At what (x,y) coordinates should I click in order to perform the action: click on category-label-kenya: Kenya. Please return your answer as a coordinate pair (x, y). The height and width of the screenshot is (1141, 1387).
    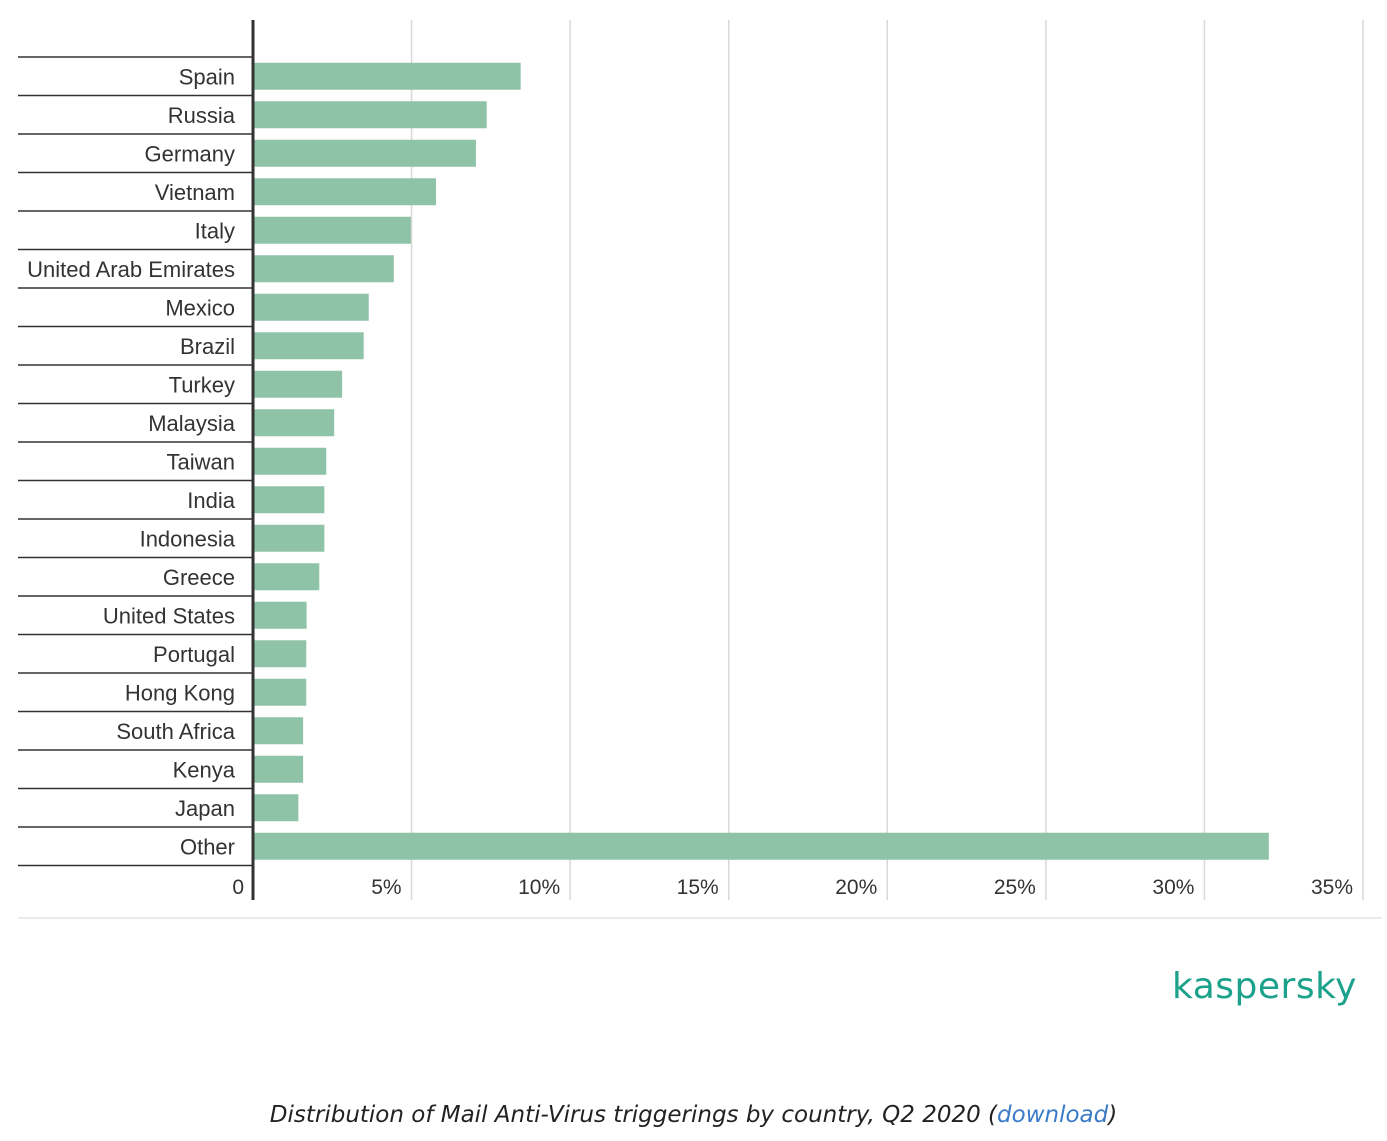
    Looking at the image, I should click on (204, 769).